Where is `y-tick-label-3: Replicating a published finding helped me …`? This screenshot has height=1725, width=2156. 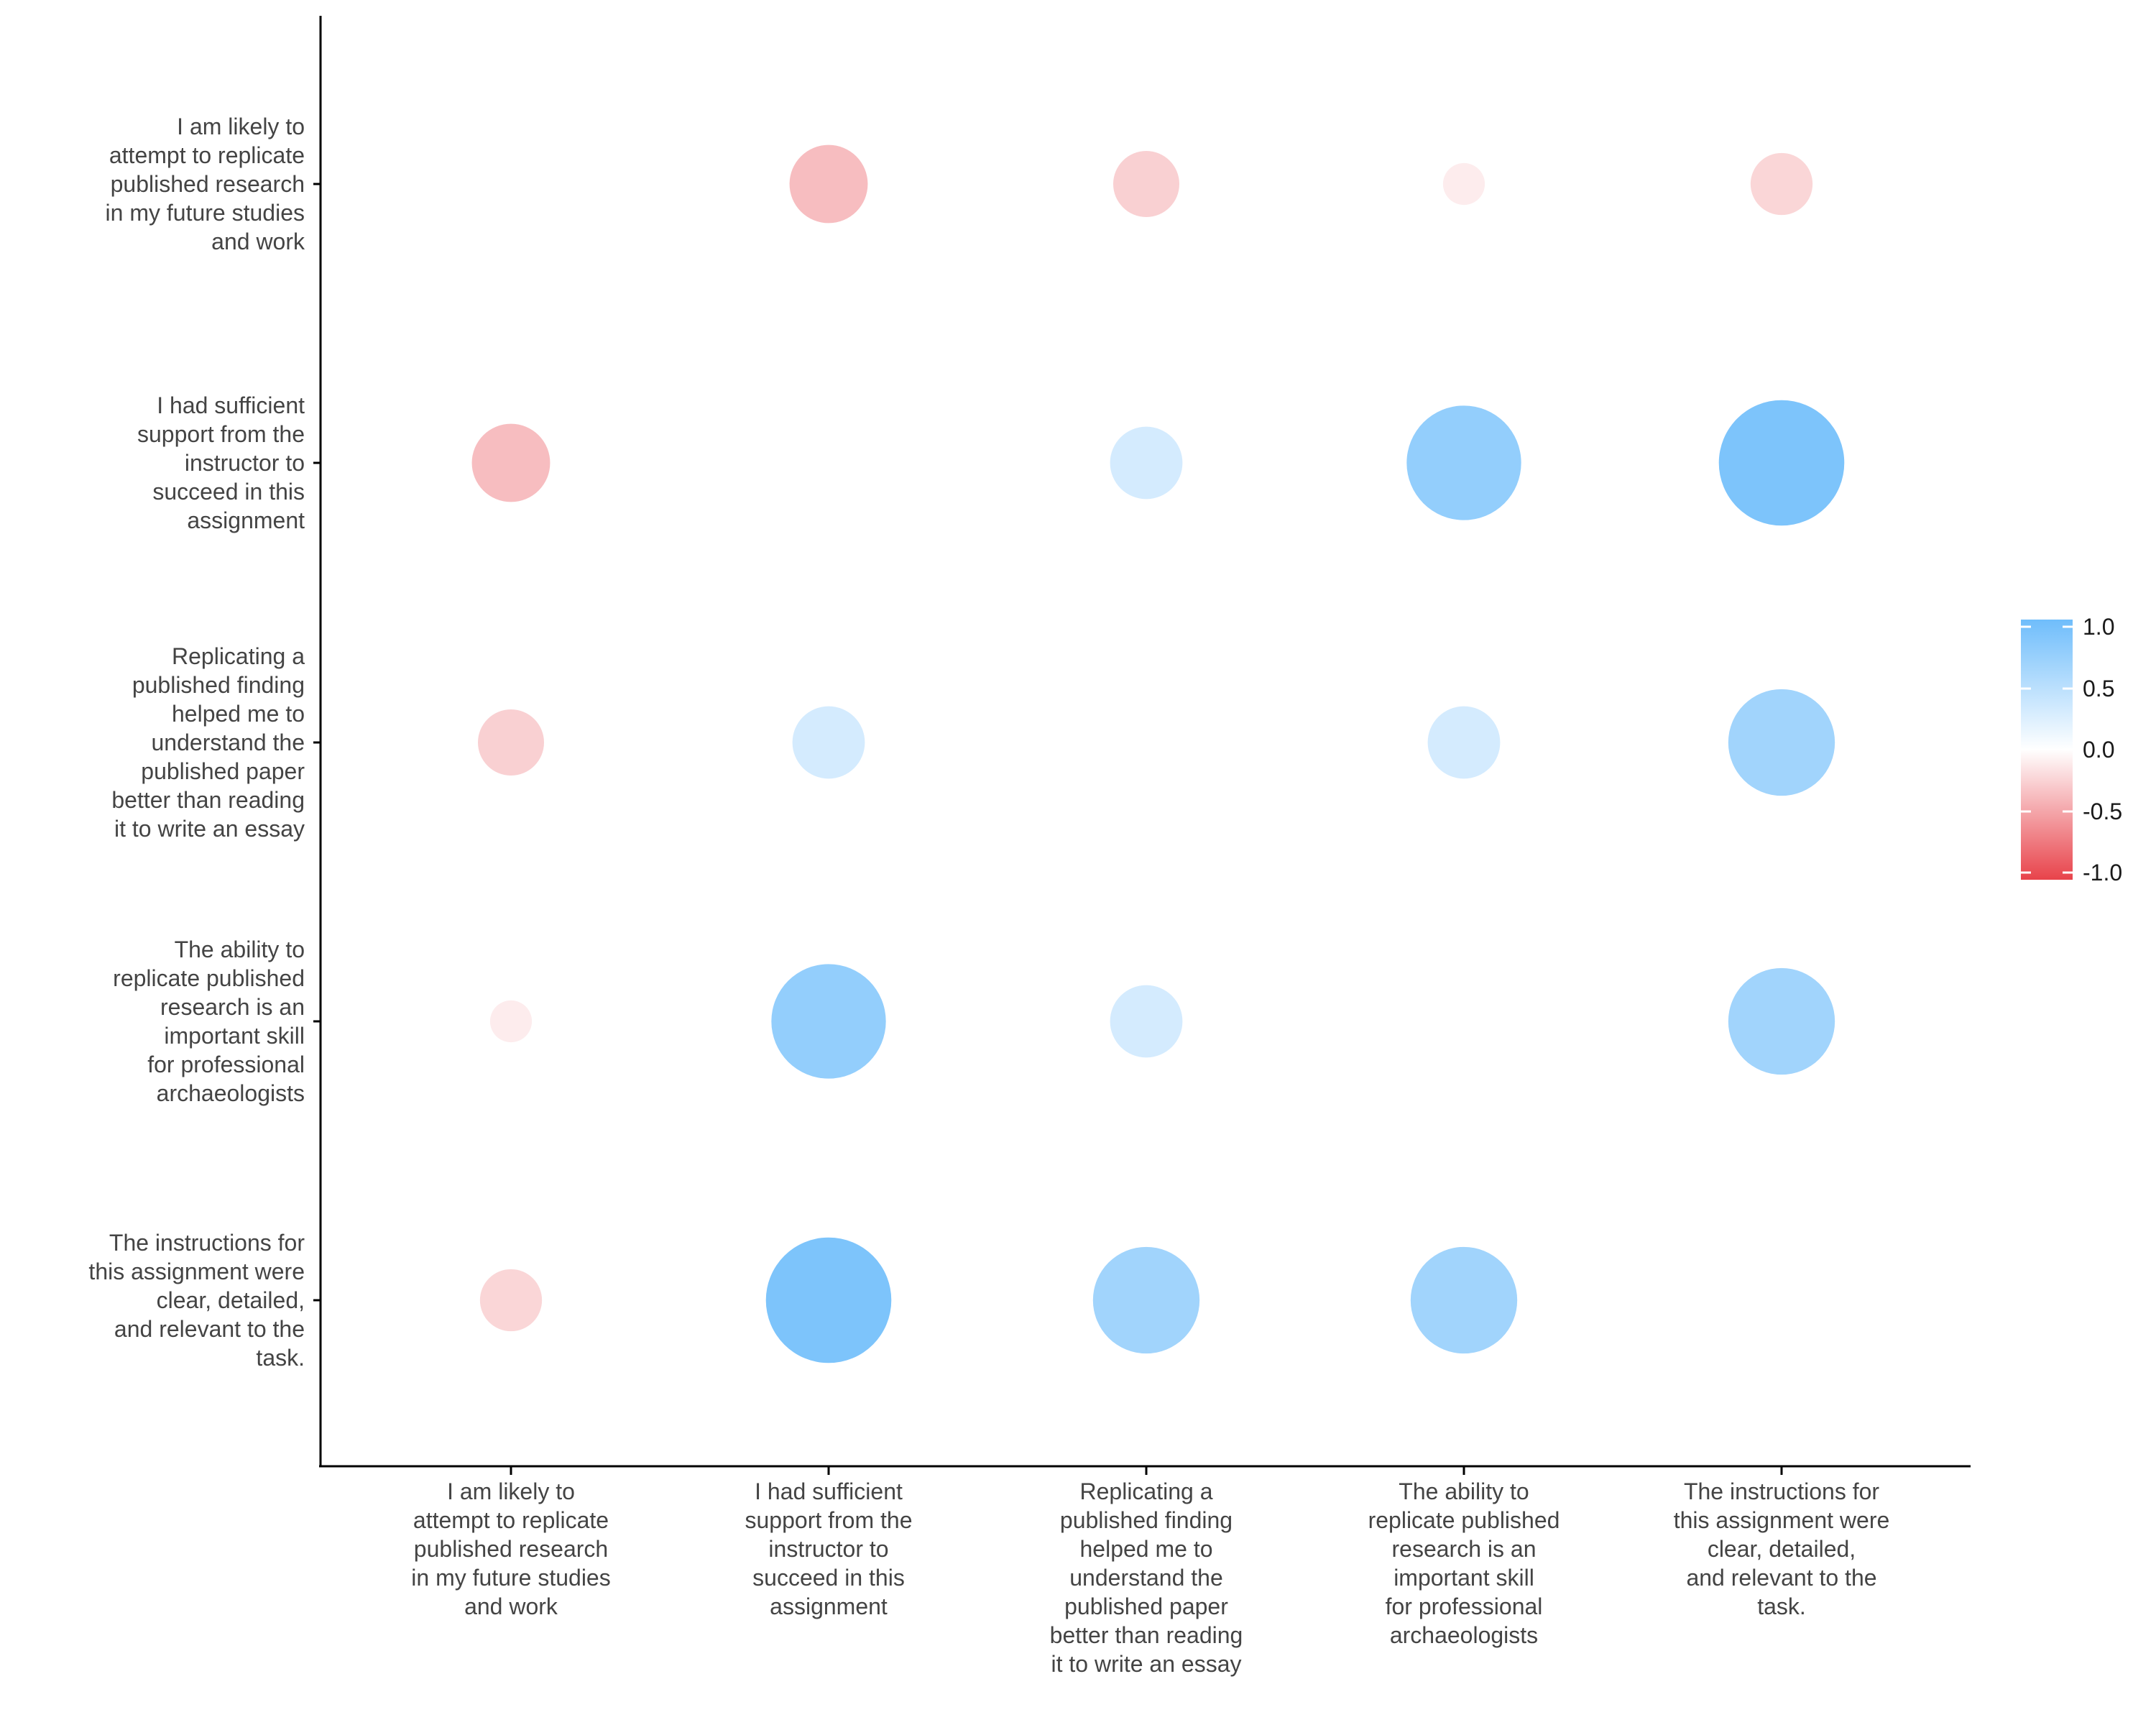 y-tick-label-3: Replicating a published finding helped me … is located at coordinates (208, 742).